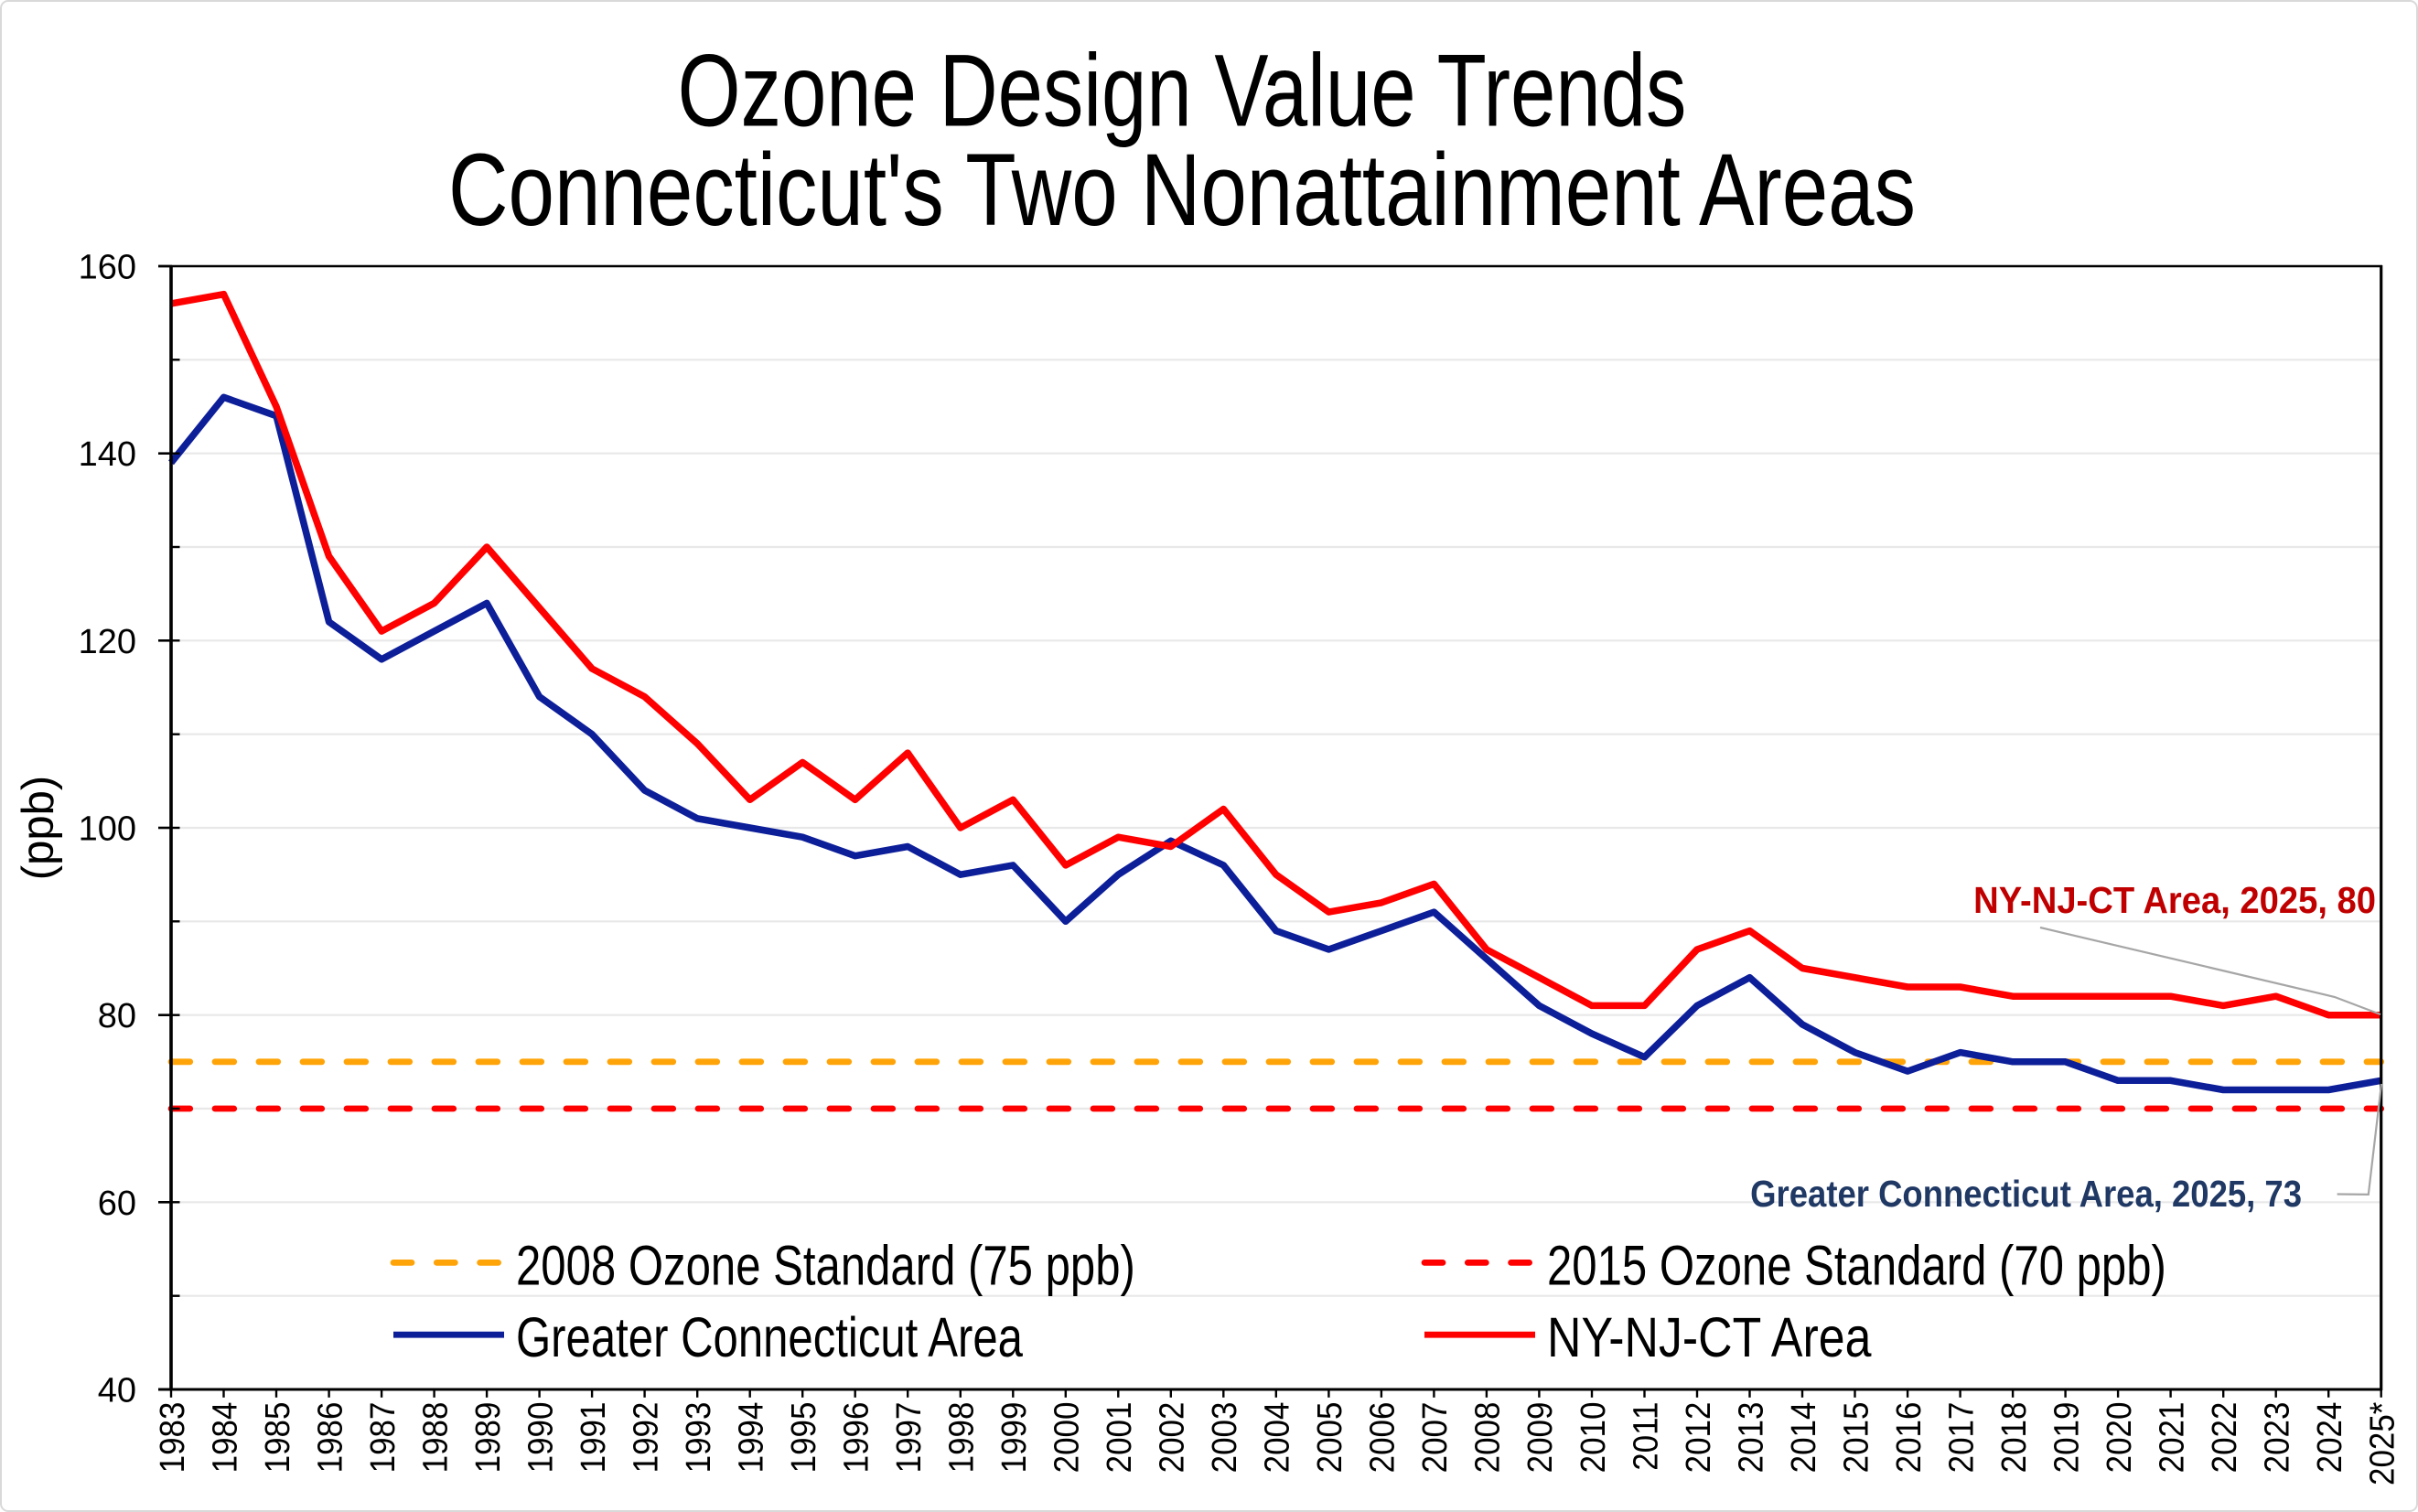 Image resolution: width=2418 pixels, height=1512 pixels. I want to click on svg-text: 2021, so click(2171, 1438).